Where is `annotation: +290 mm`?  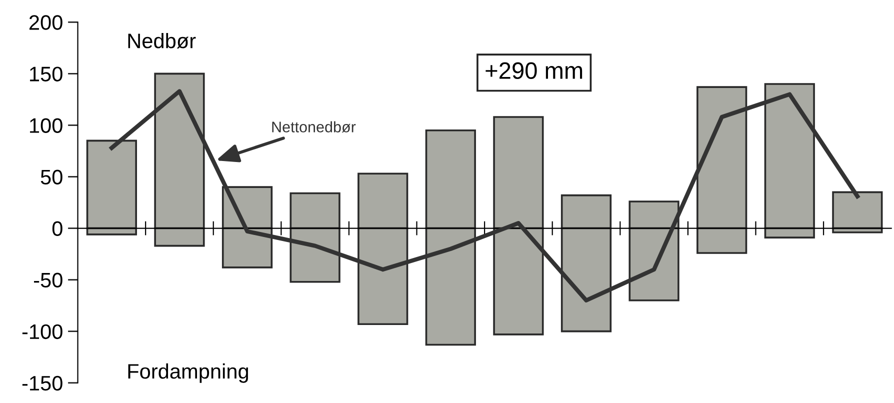
annotation: +290 mm is located at coordinates (534, 70).